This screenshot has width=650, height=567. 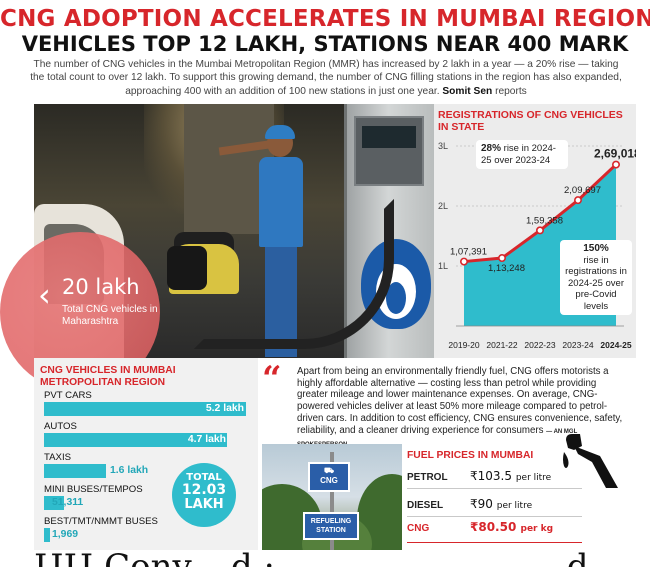 What do you see at coordinates (204, 490) in the screenshot?
I see `total-value: 12.03` at bounding box center [204, 490].